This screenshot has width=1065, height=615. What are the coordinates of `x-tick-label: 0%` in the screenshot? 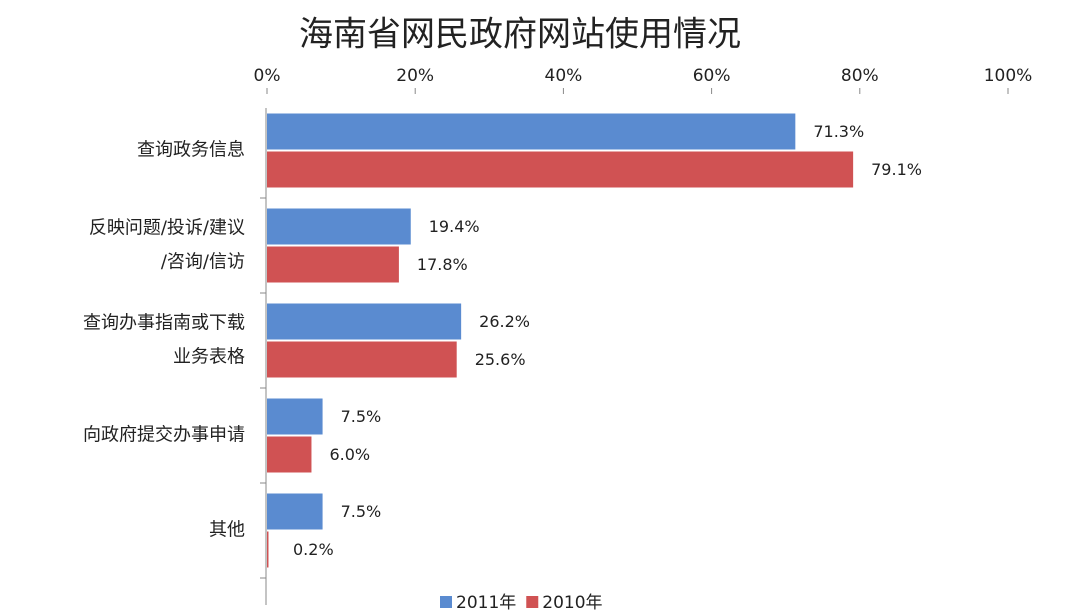 It's located at (267, 76).